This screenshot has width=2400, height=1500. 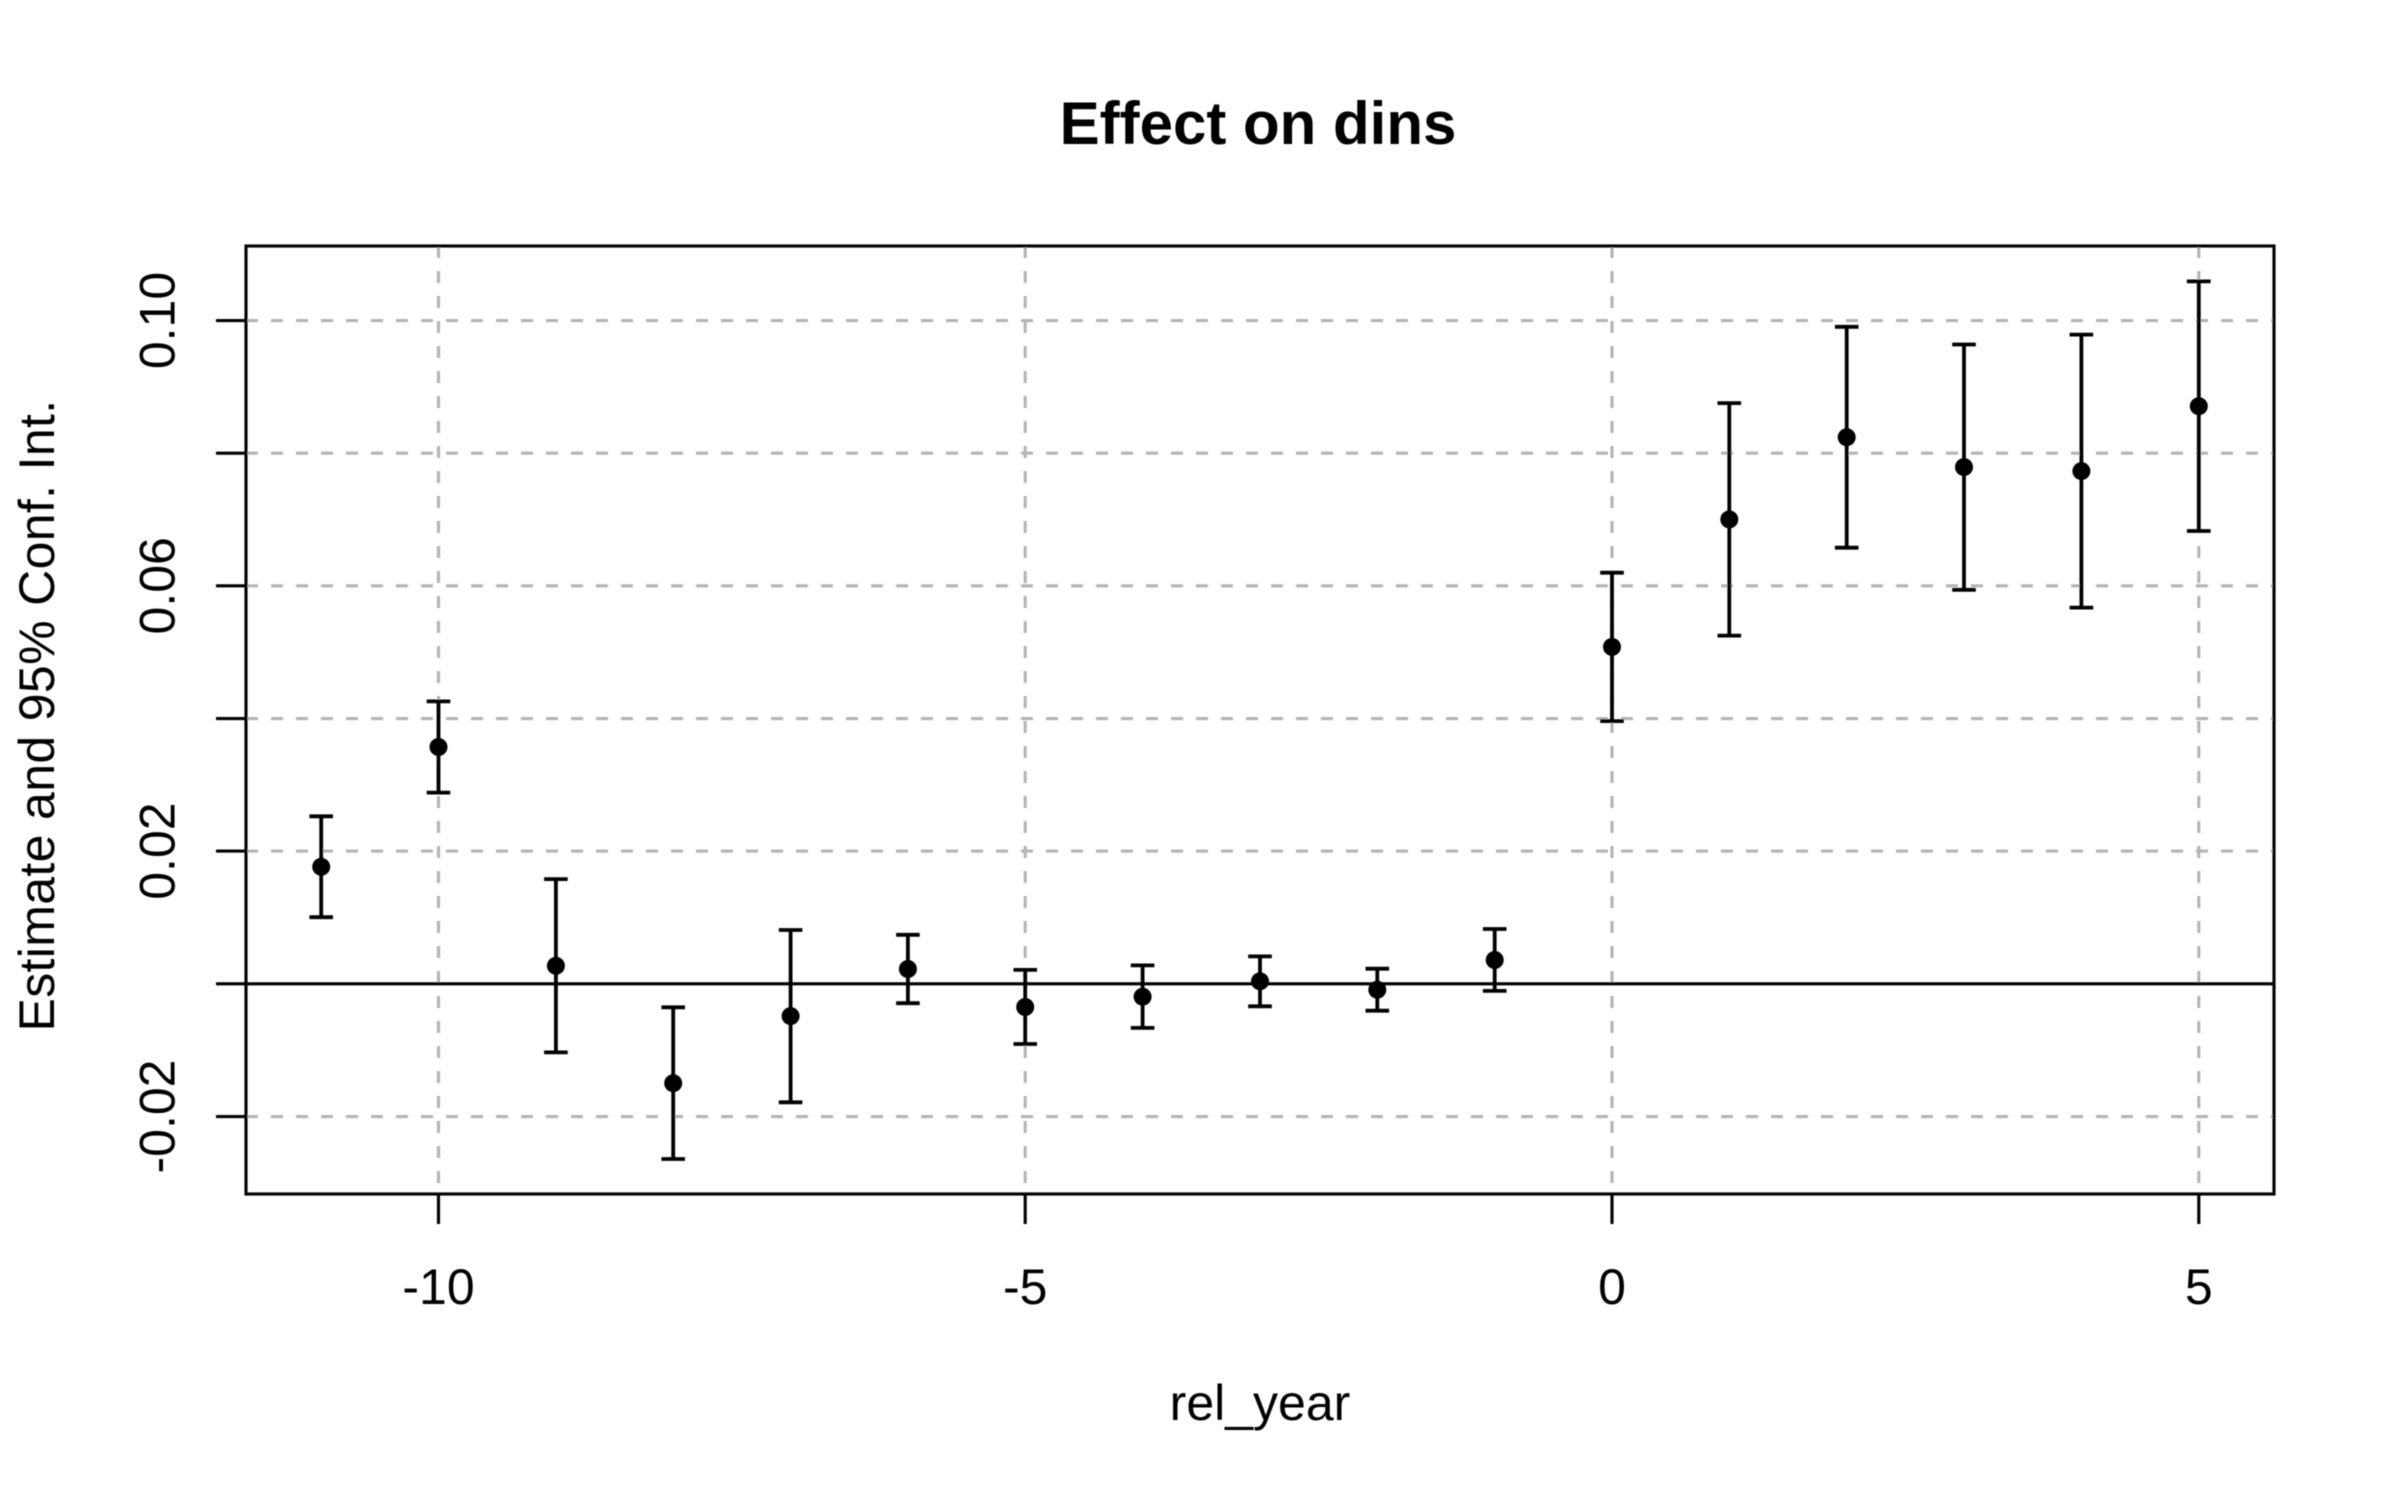 What do you see at coordinates (1260, 1403) in the screenshot?
I see `svg-text: rel_year` at bounding box center [1260, 1403].